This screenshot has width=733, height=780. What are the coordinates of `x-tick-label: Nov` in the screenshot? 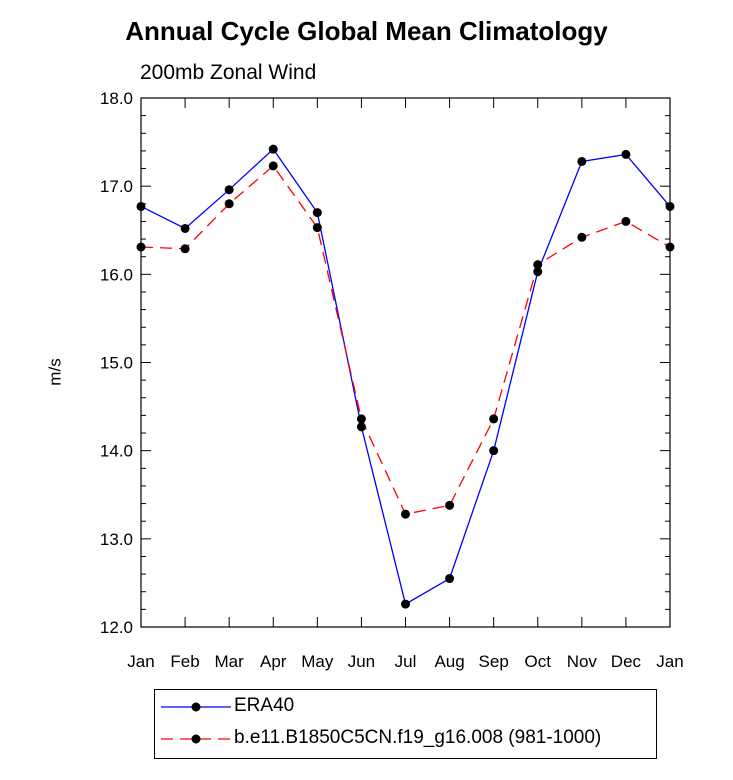 It's located at (582, 661).